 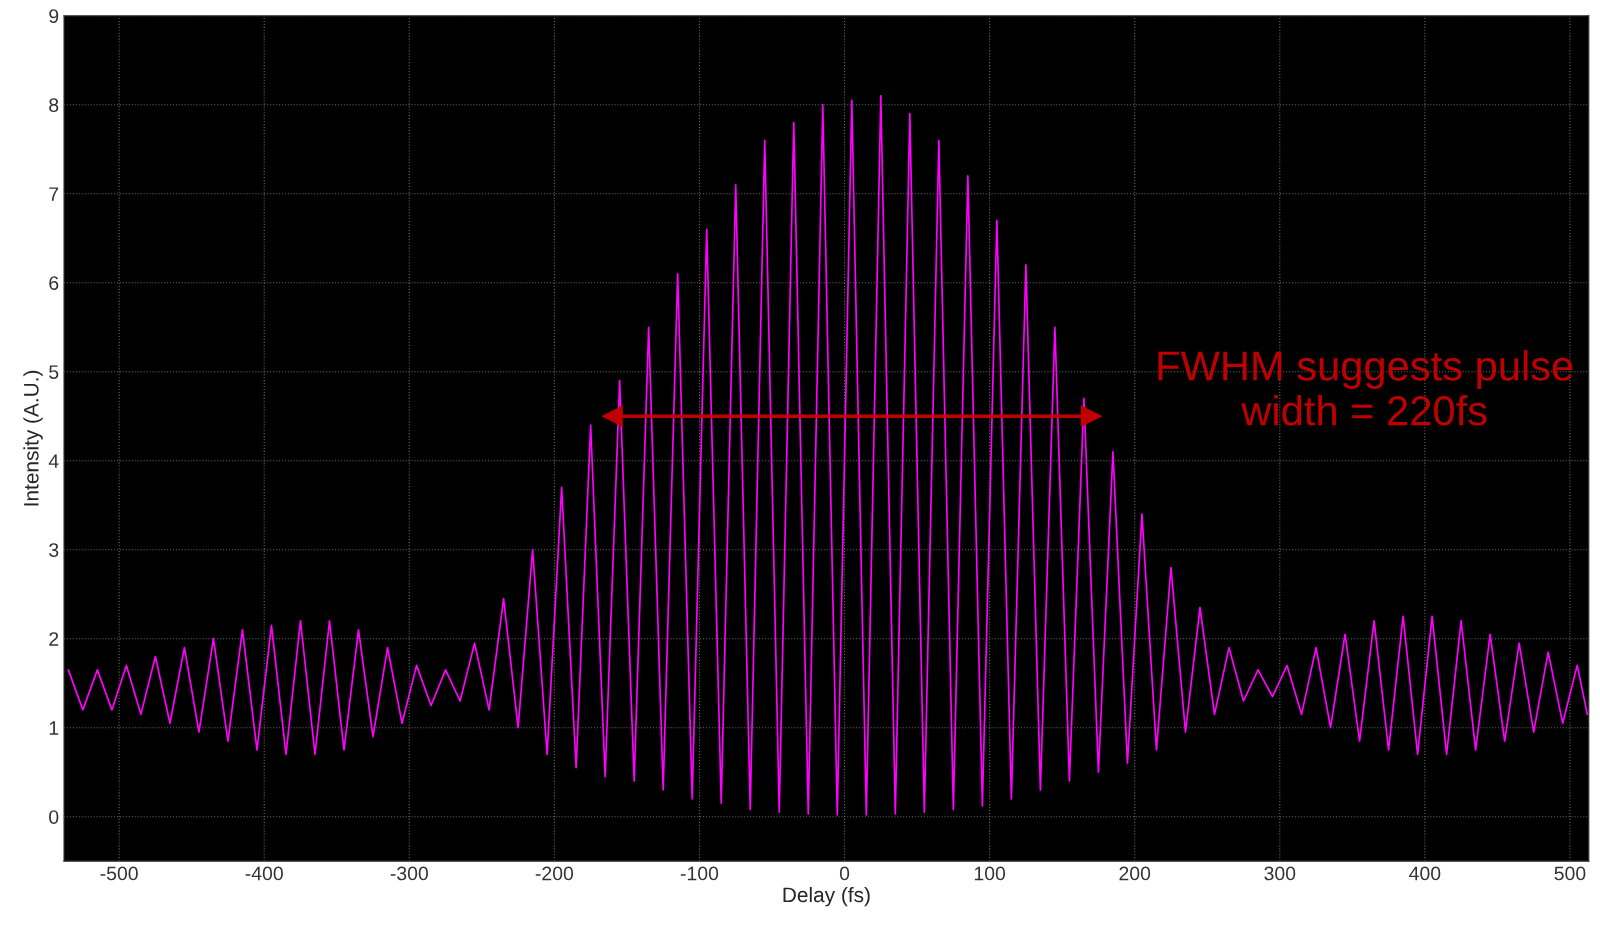 What do you see at coordinates (54, 728) in the screenshot?
I see `y-tick-label: 1` at bounding box center [54, 728].